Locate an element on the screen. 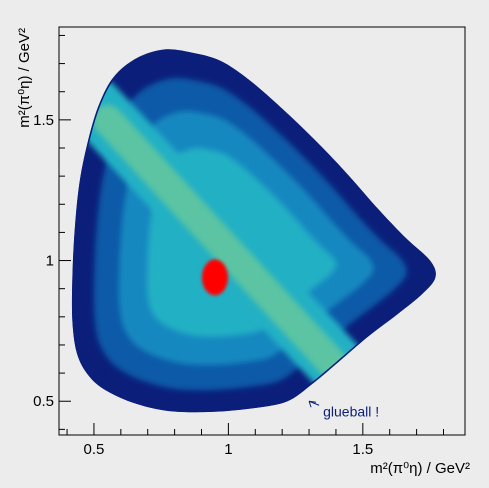 The width and height of the screenshot is (489, 488). x-tick-label: 1 is located at coordinates (228, 449).